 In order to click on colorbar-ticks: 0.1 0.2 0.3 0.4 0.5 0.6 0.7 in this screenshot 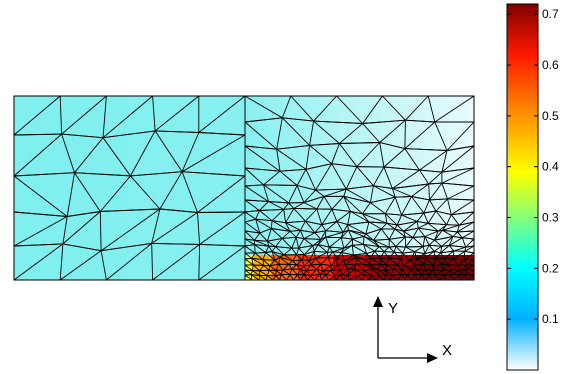, I will do `click(533, 166)`.